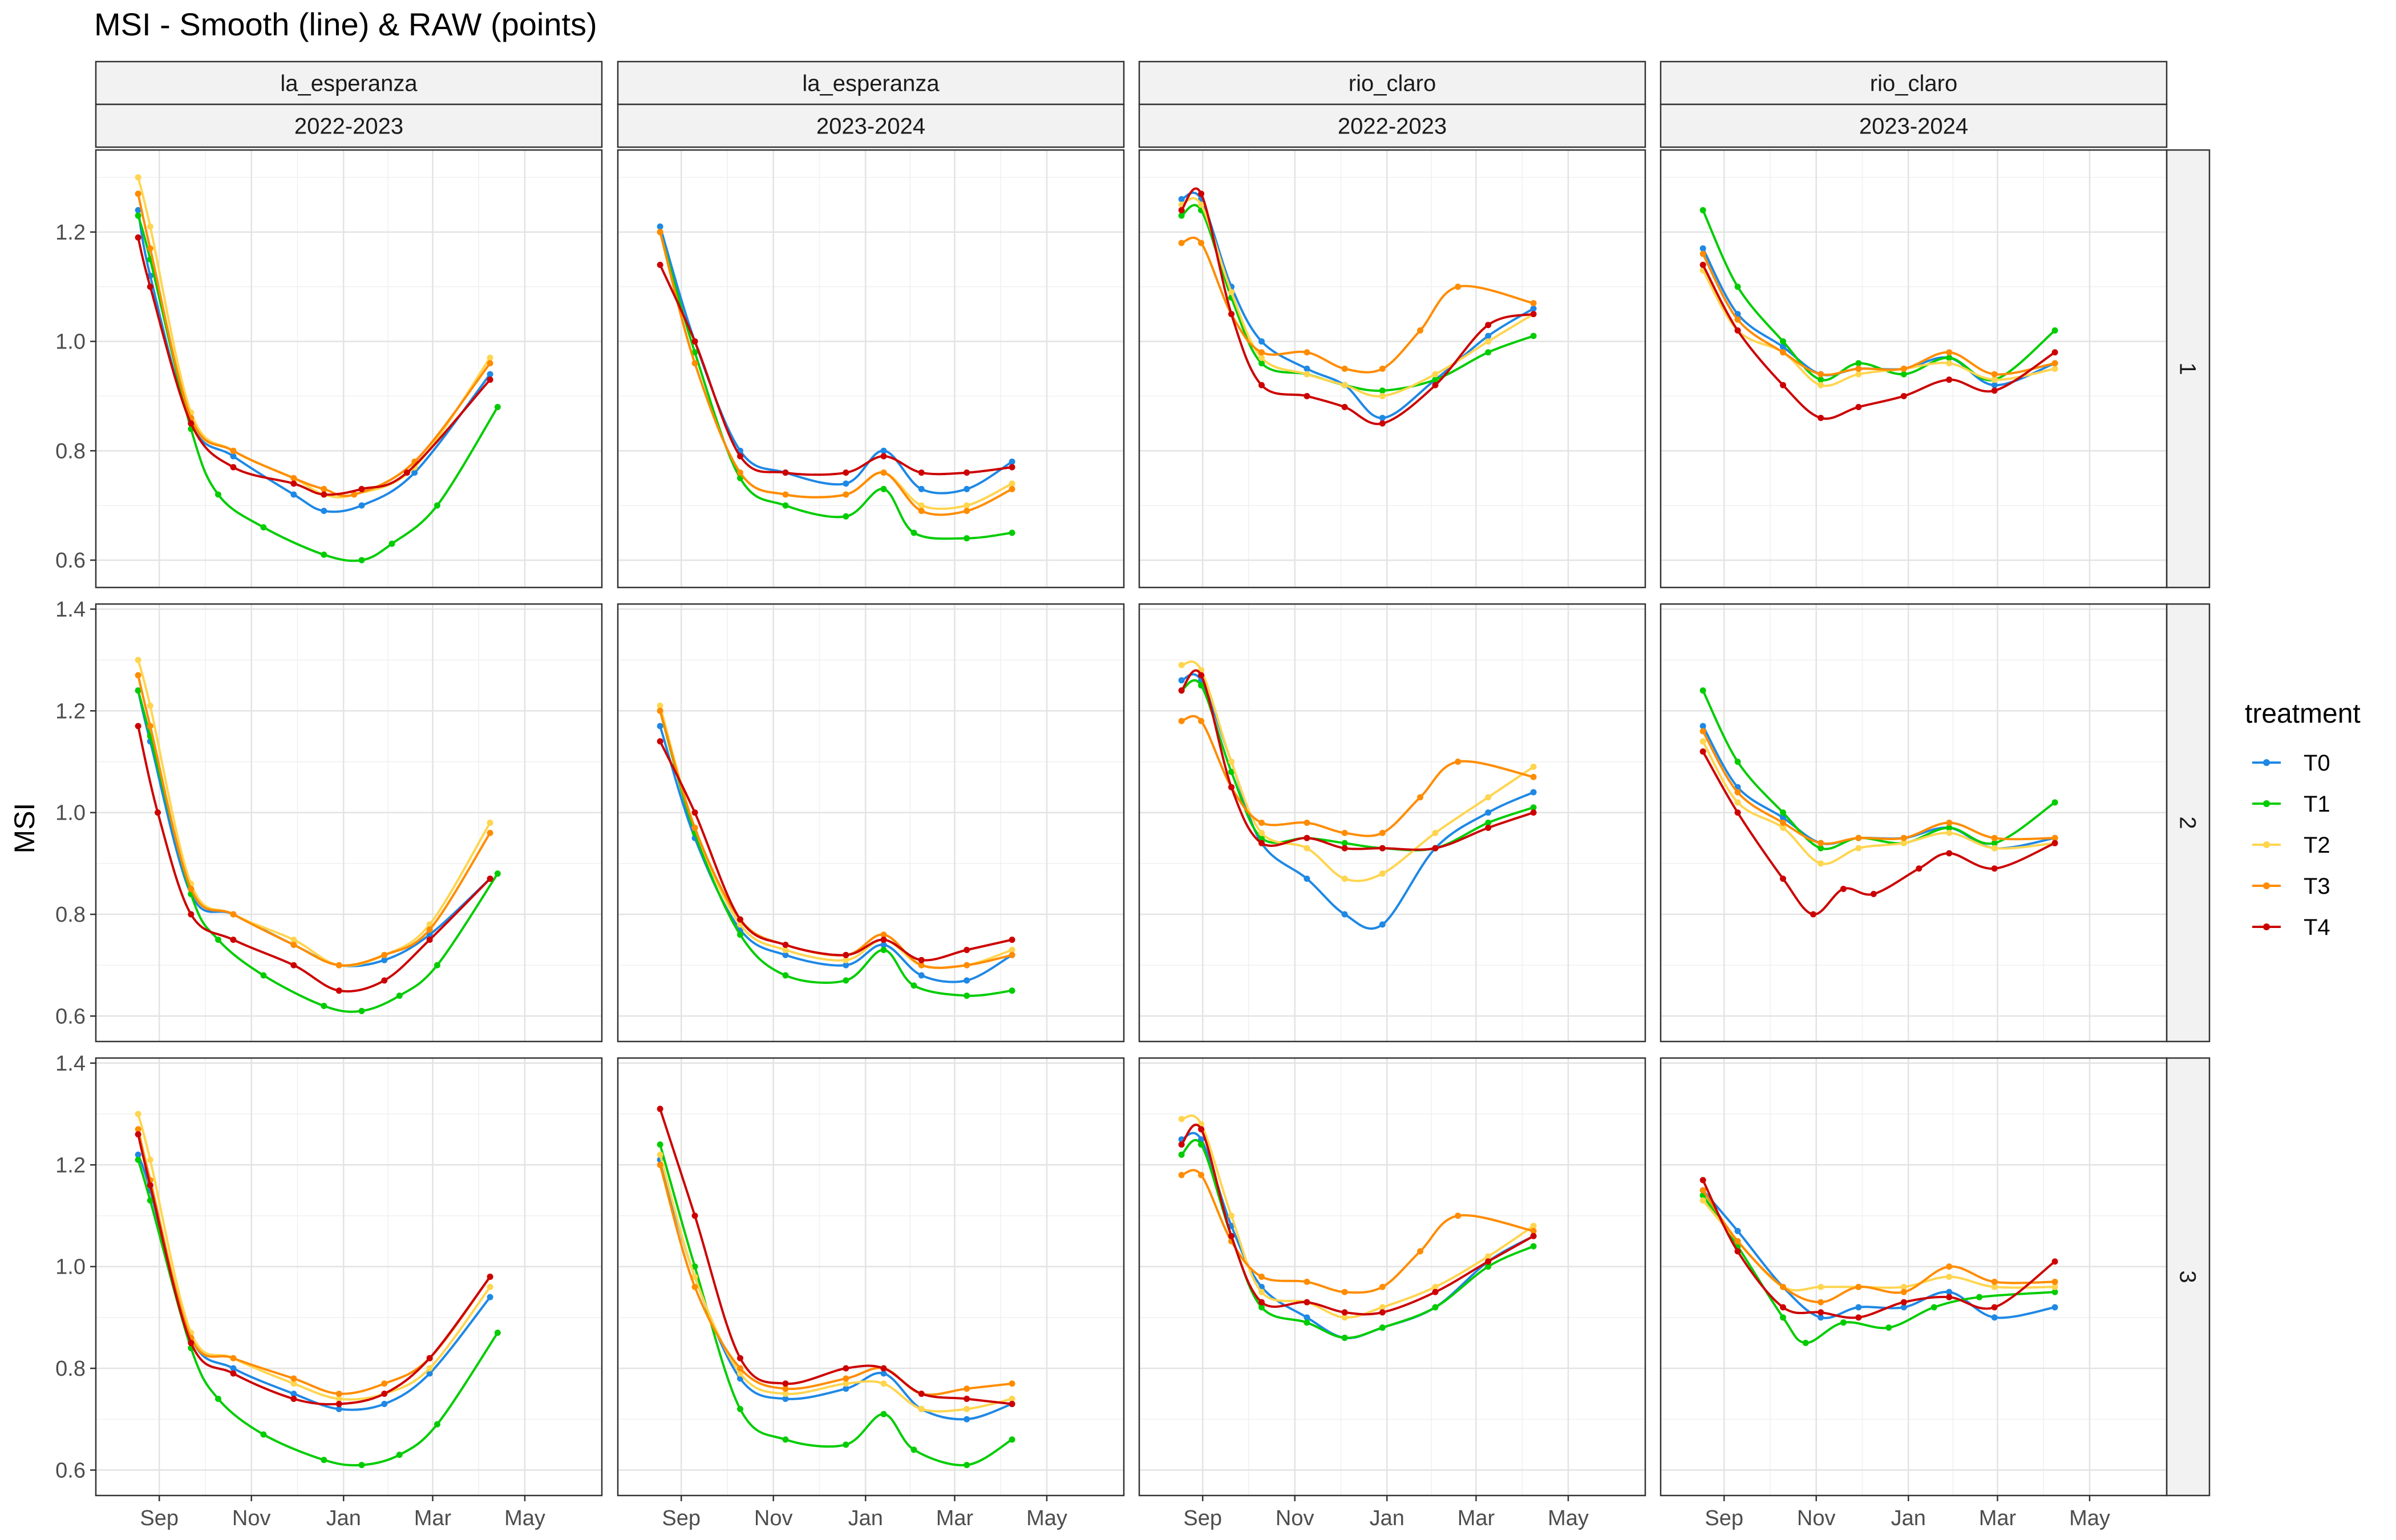  I want to click on row-strip-label: 1, so click(2188, 368).